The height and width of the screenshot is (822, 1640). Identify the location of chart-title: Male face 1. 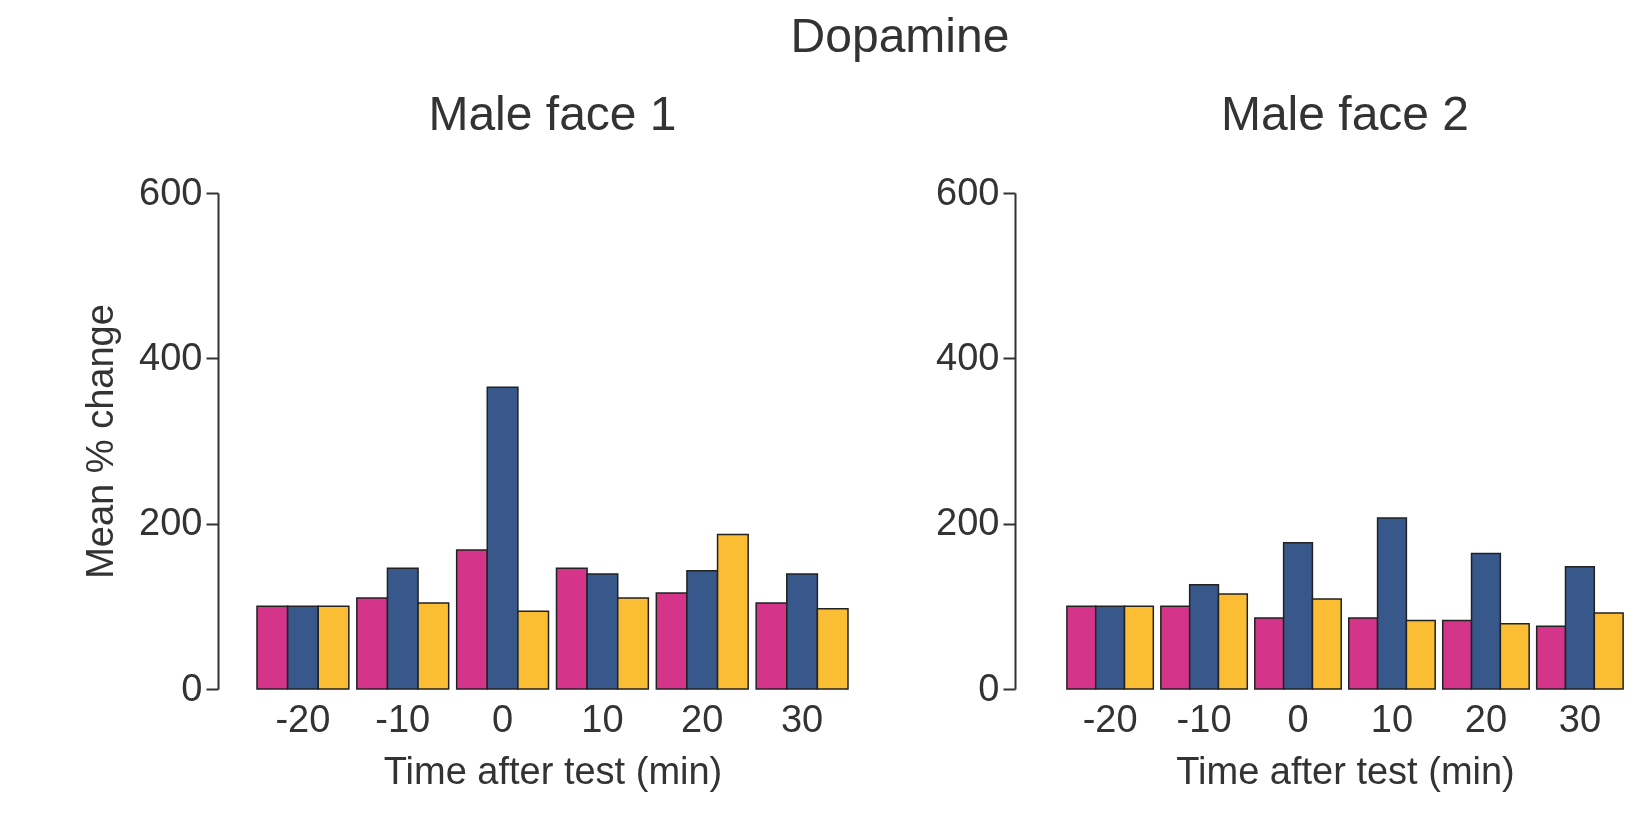
(552, 113).